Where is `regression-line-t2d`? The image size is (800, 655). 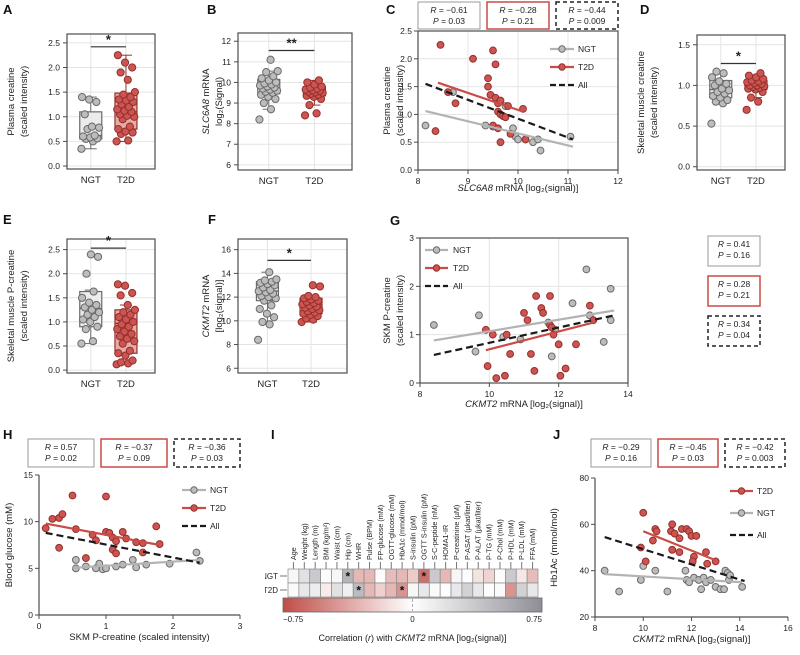 regression-line-t2d is located at coordinates (102, 534).